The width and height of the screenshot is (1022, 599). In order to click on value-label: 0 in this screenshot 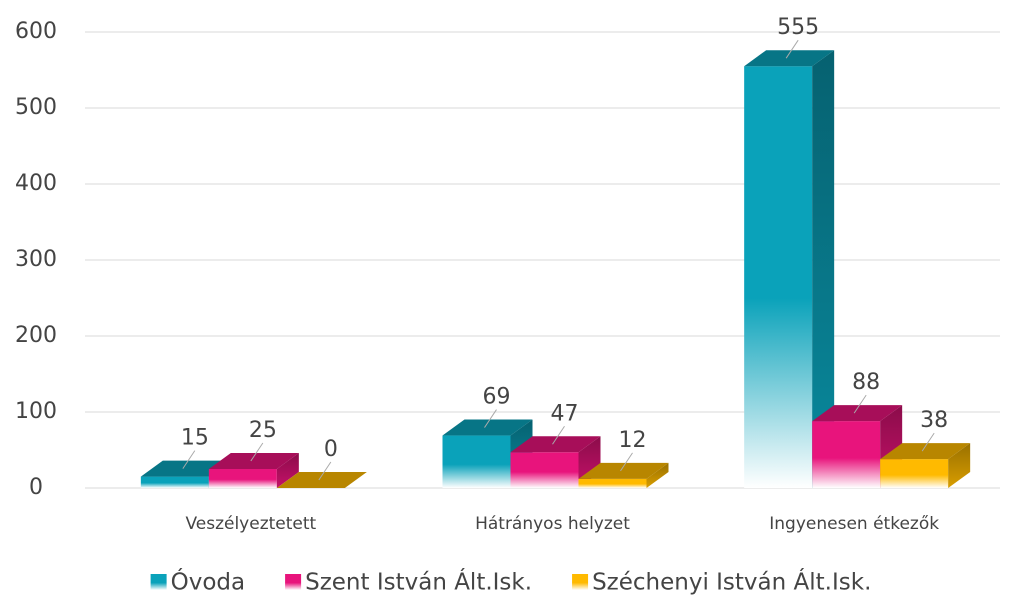, I will do `click(331, 449)`.